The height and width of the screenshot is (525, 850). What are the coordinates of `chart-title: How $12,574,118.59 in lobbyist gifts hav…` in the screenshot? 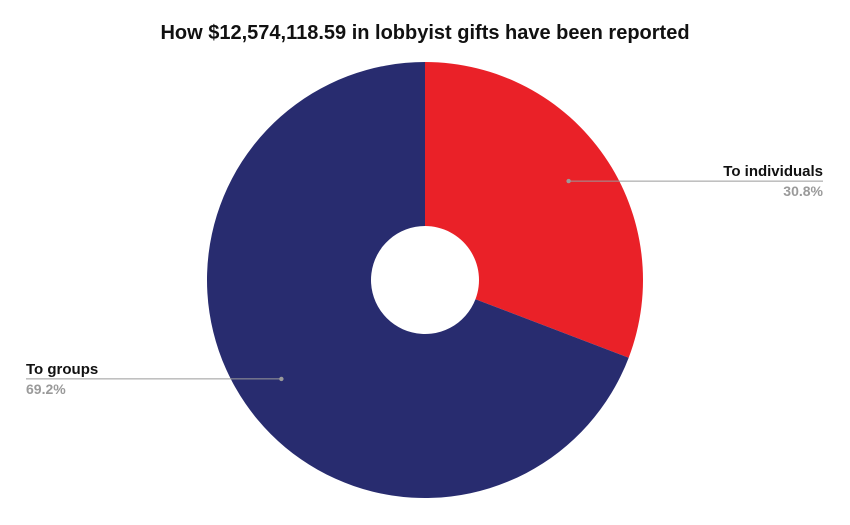 It's located at (425, 33).